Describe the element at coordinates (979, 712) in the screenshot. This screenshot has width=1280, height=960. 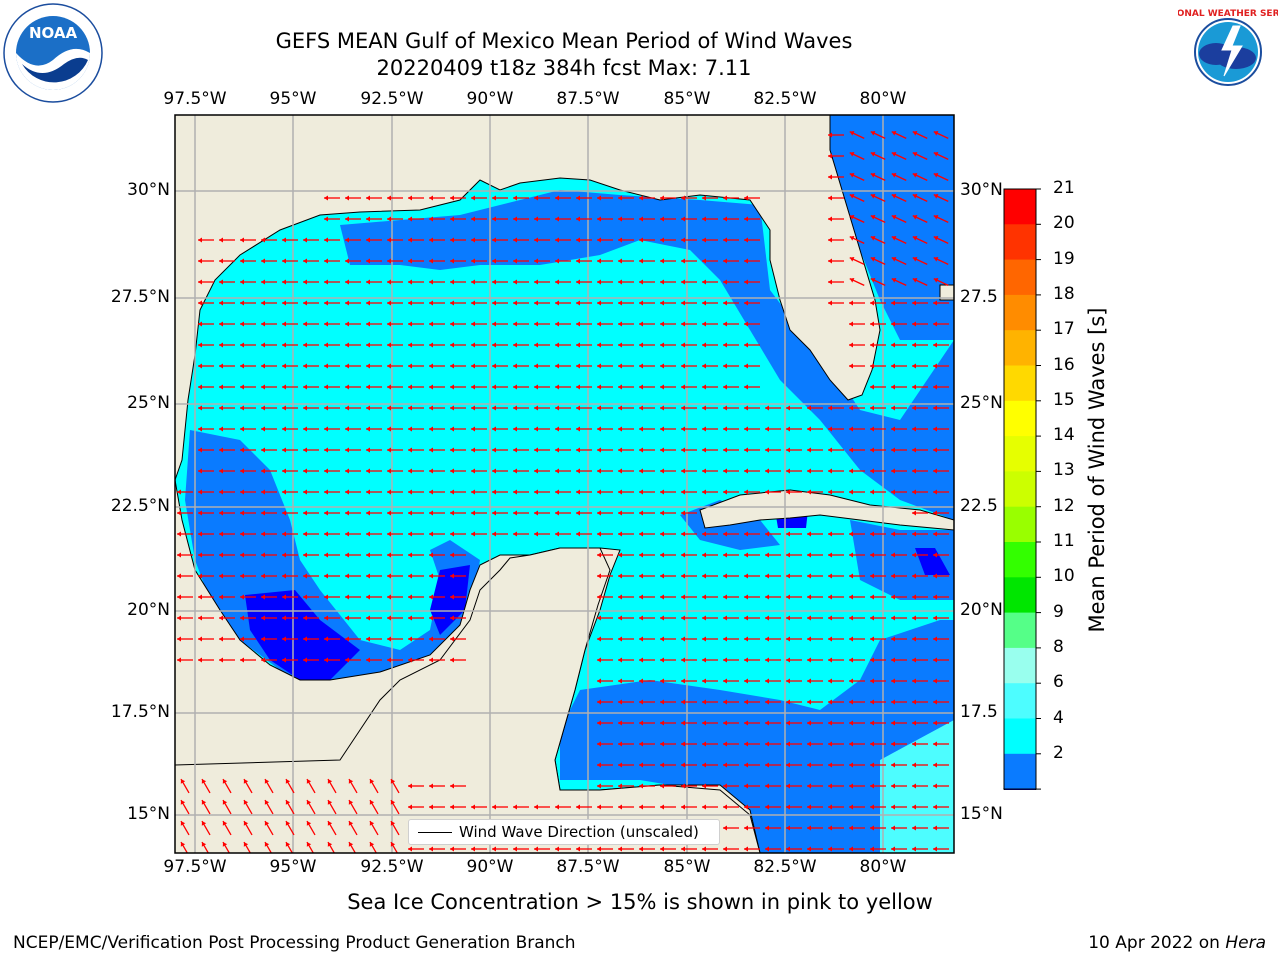
I see `lat-label-right: 17.5` at that location.